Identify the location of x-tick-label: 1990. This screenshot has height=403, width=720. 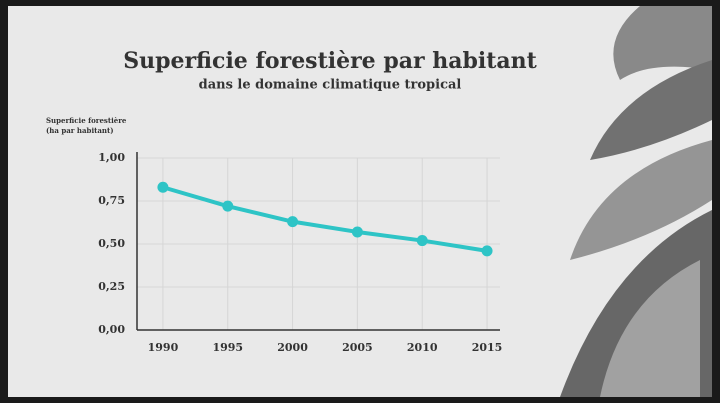
(163, 347).